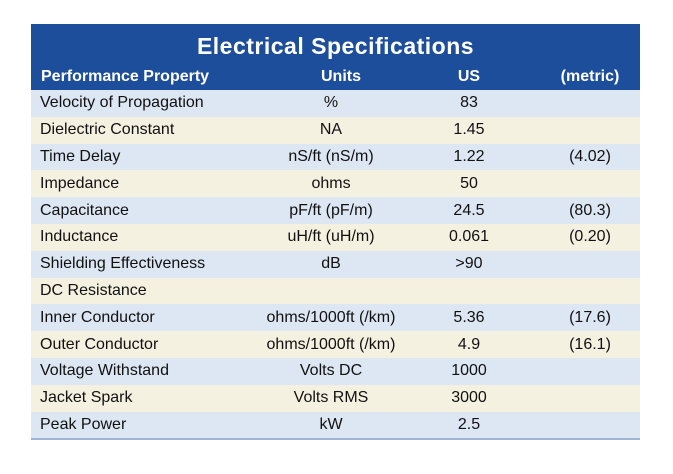 The image size is (673, 474). I want to click on table-row: Inductance uH/ft (uH/m) 0.061 (0.20), so click(335, 237).